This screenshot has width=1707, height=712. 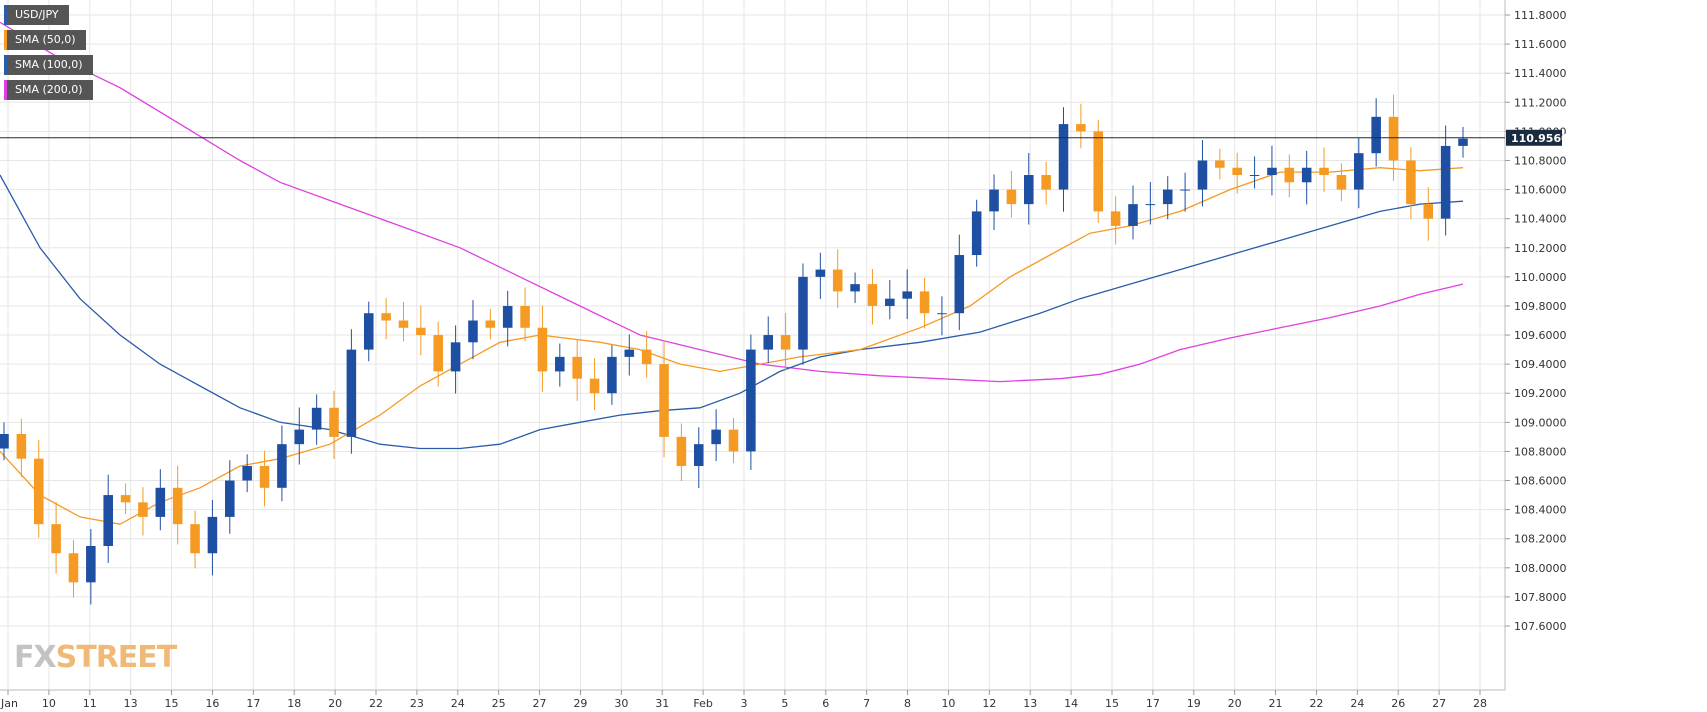 I want to click on y-tick-label: 110.0000, so click(x=1540, y=277).